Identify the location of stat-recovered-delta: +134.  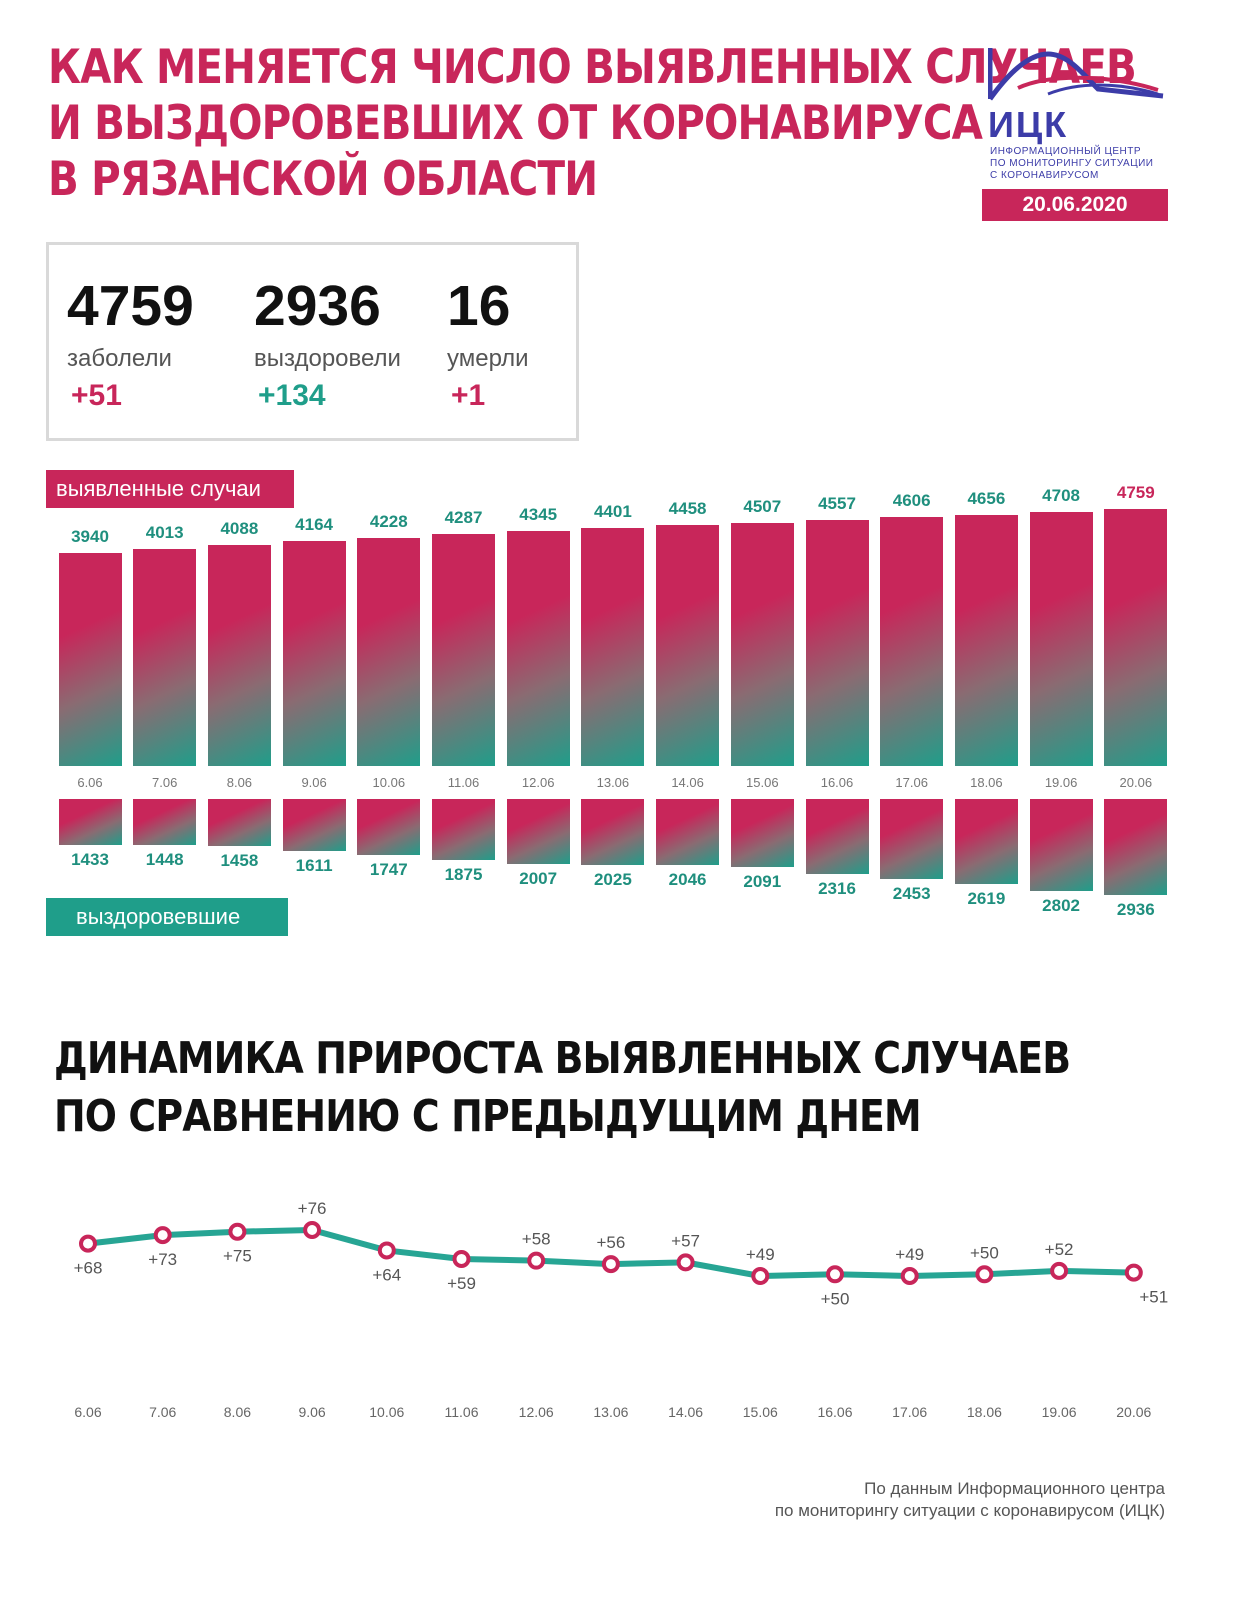
(292, 395).